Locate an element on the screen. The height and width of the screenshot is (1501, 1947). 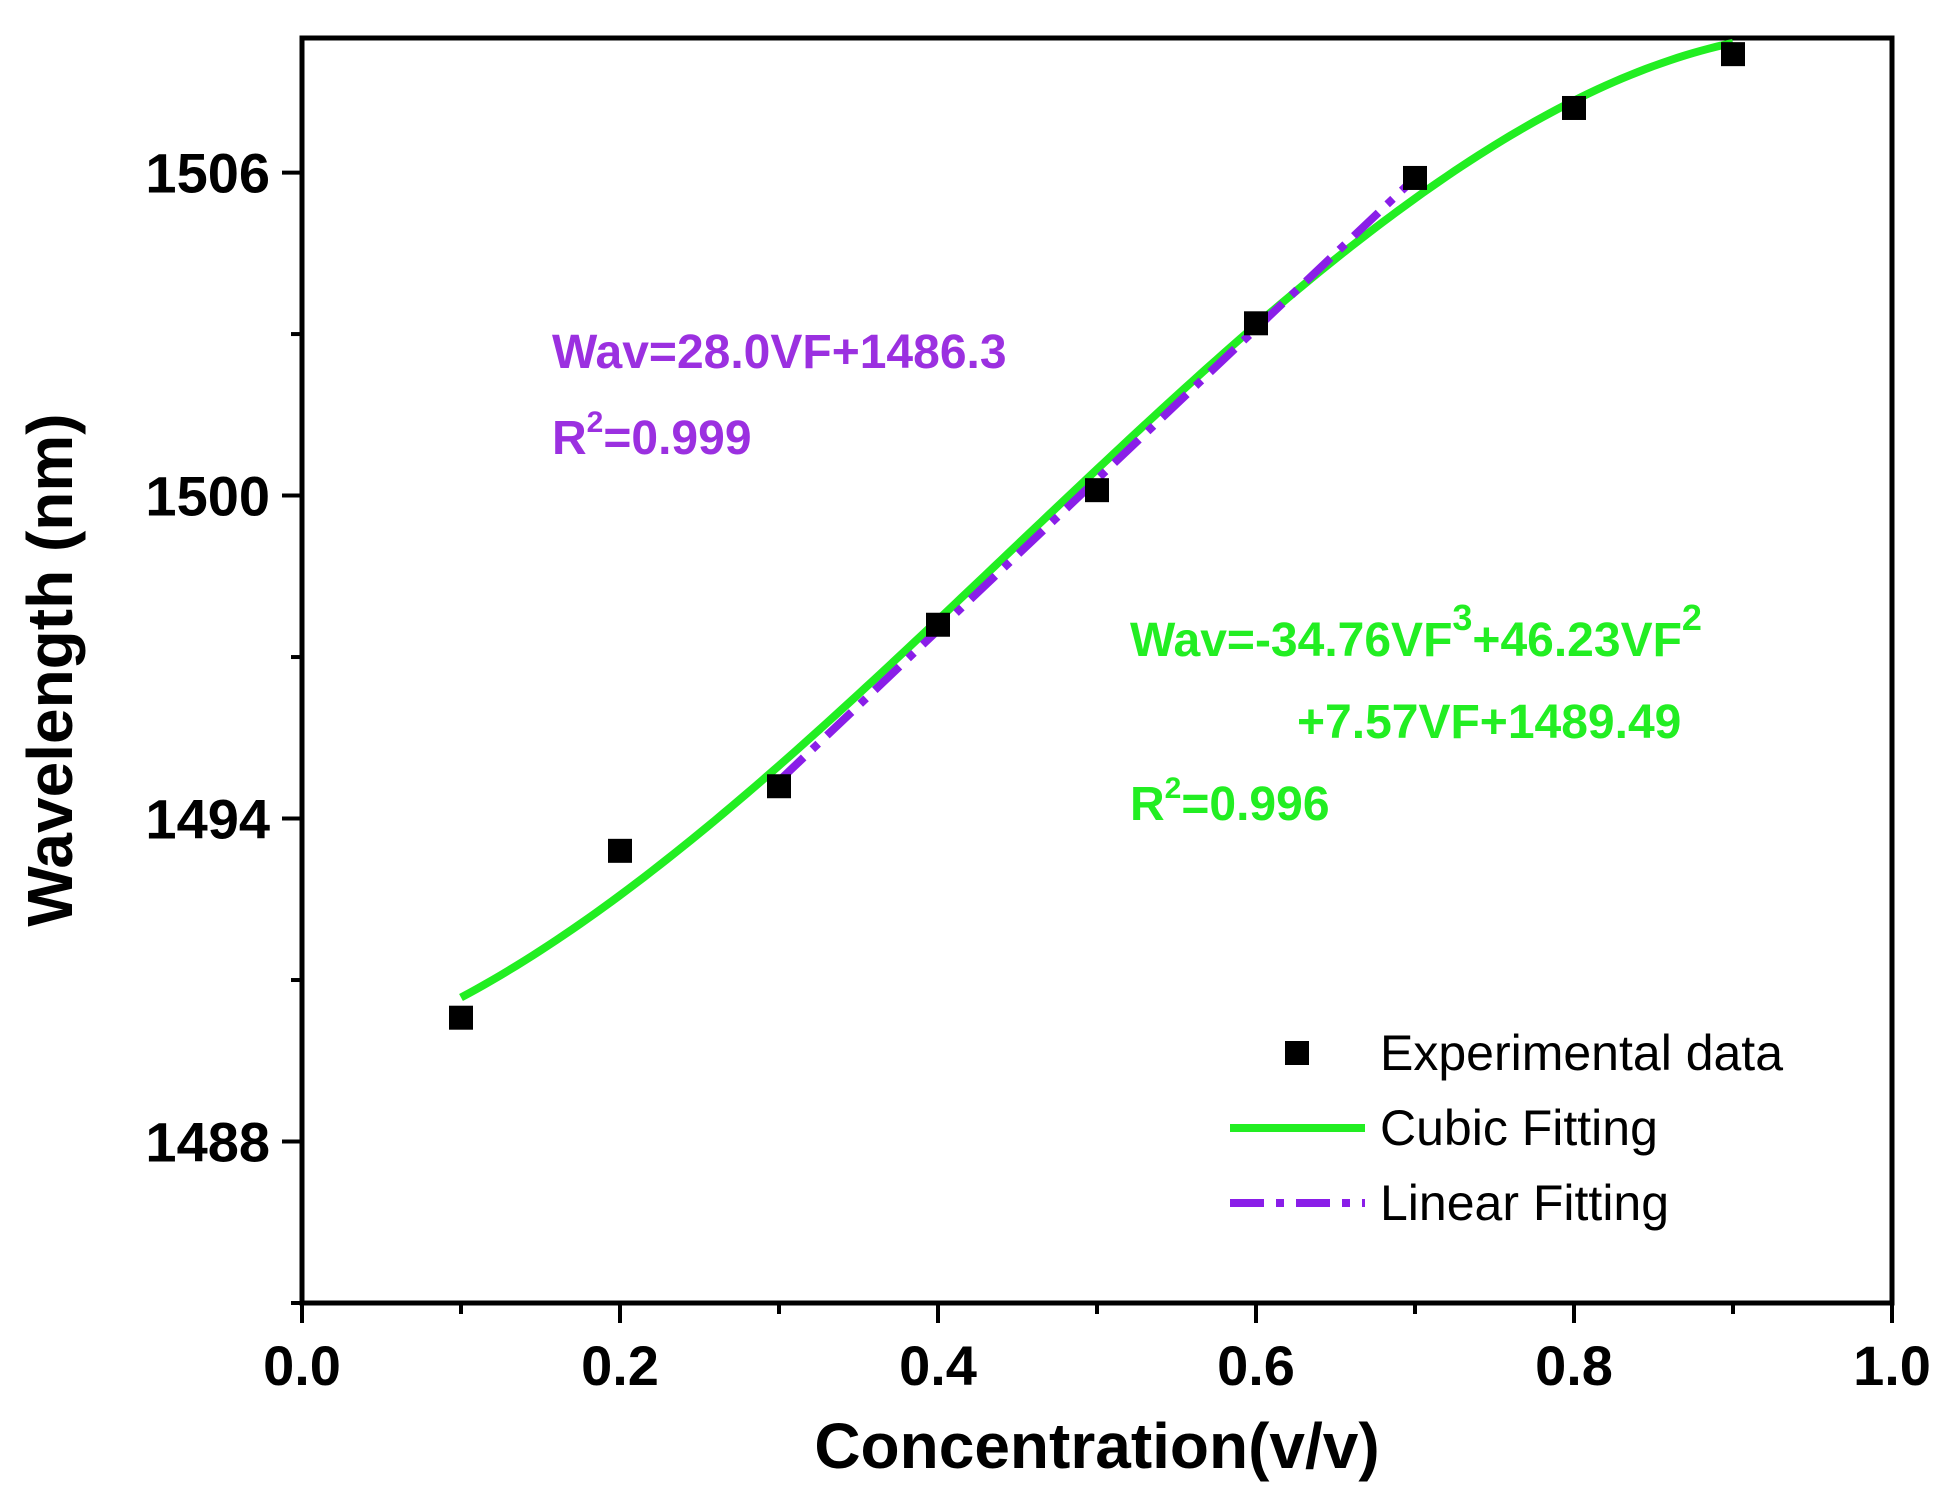
linear-r2-sup: 2 is located at coordinates (595, 422).